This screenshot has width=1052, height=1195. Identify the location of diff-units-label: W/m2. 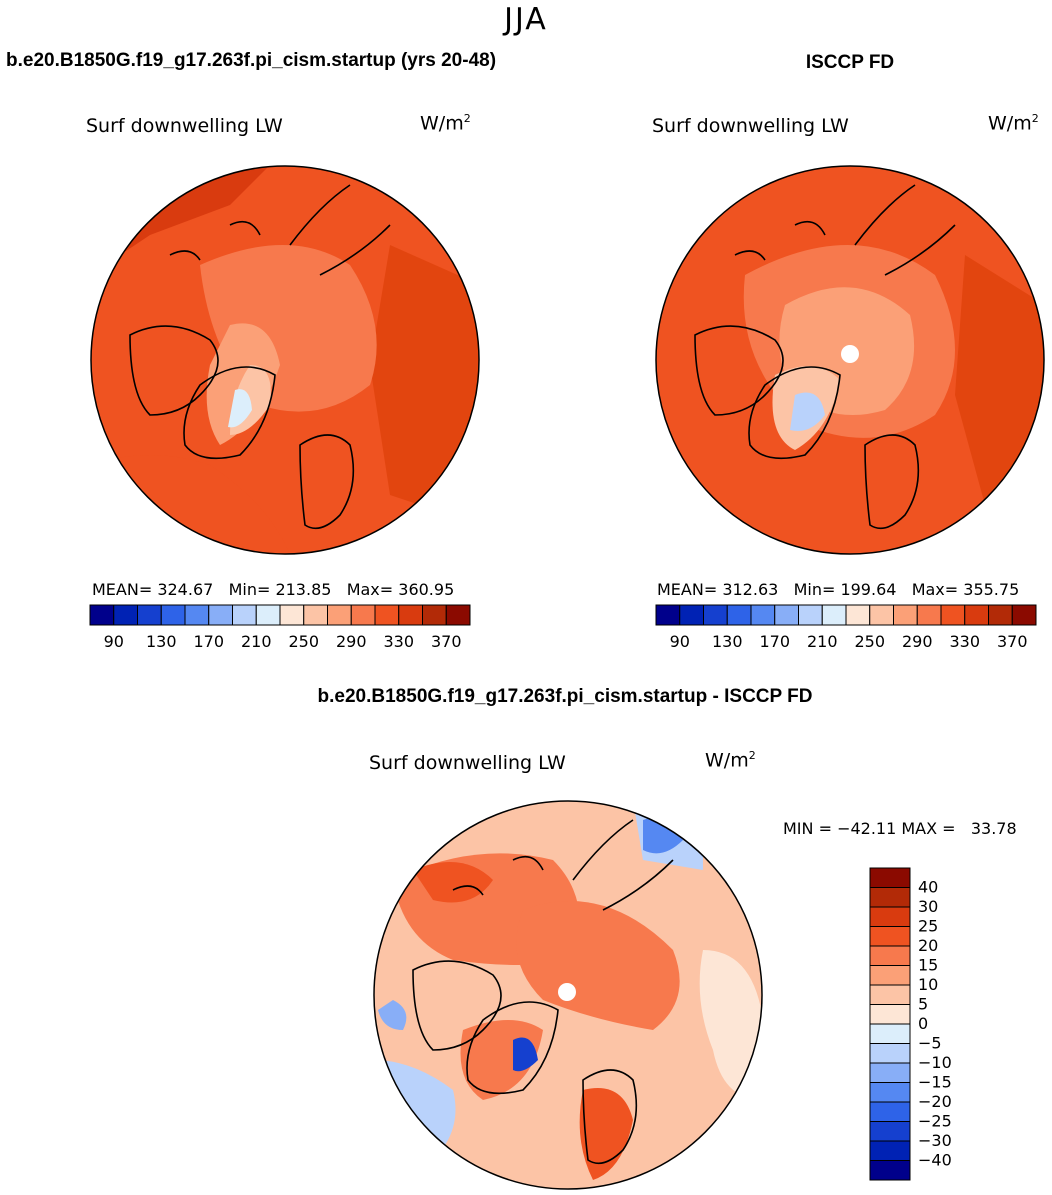
(730, 760).